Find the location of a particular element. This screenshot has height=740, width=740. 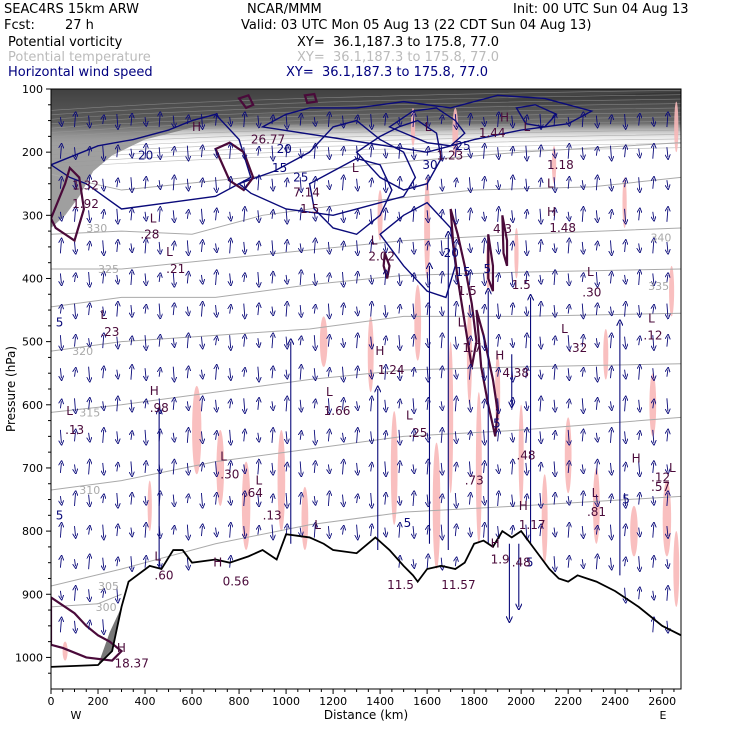

wind-speed-label: 15 is located at coordinates (462, 272).